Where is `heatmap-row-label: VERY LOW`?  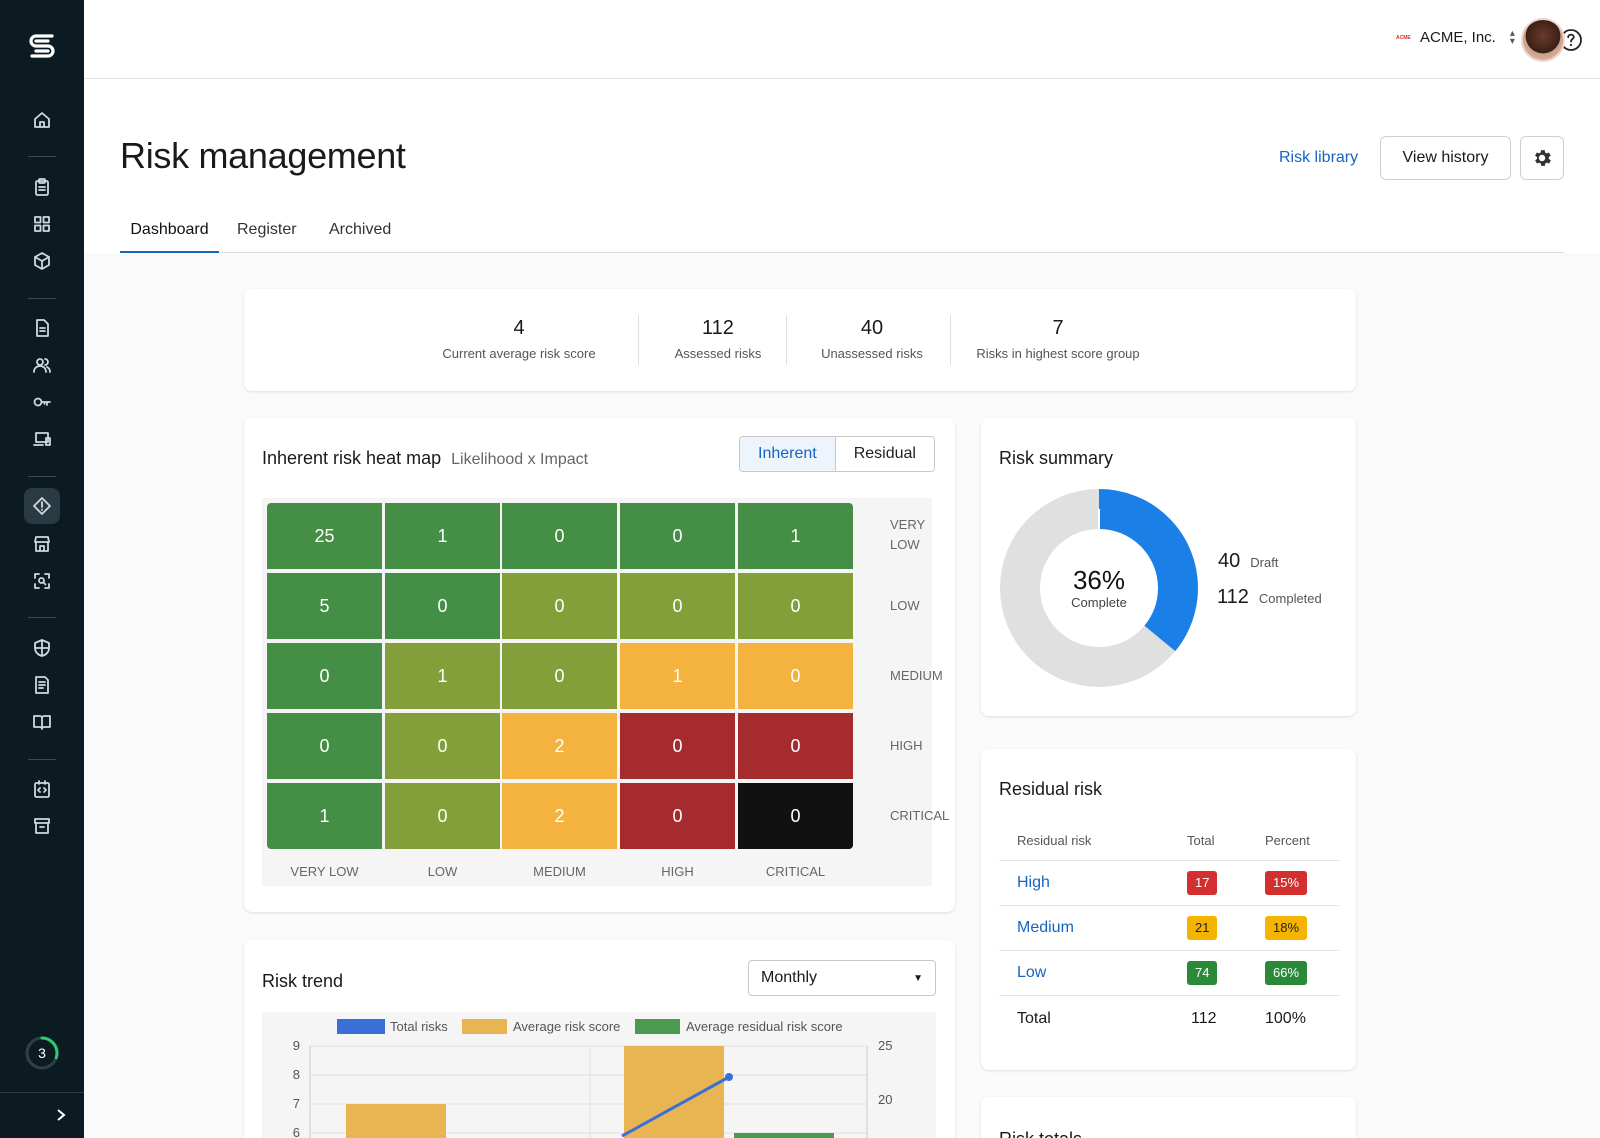 heatmap-row-label: VERY LOW is located at coordinates (908, 534).